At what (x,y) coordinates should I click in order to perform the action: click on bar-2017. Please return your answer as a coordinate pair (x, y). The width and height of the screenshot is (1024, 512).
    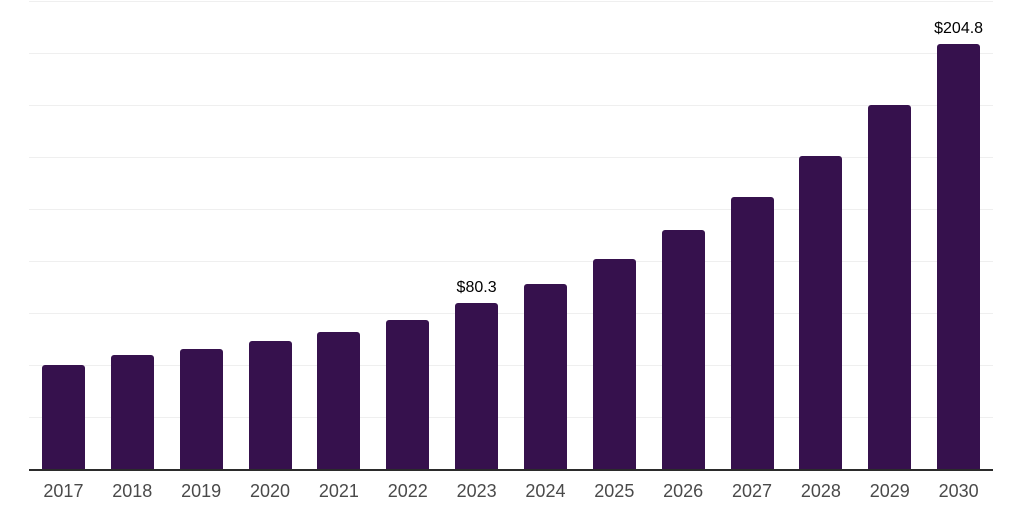
    Looking at the image, I should click on (63, 417).